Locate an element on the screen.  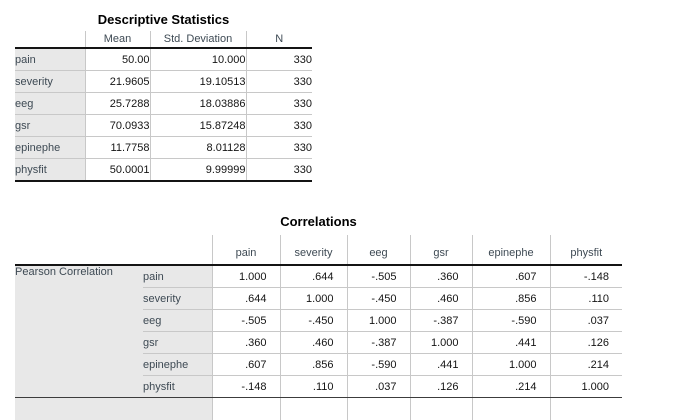
table-row: gsr 70.0933 15.87248 330 is located at coordinates (163, 126).